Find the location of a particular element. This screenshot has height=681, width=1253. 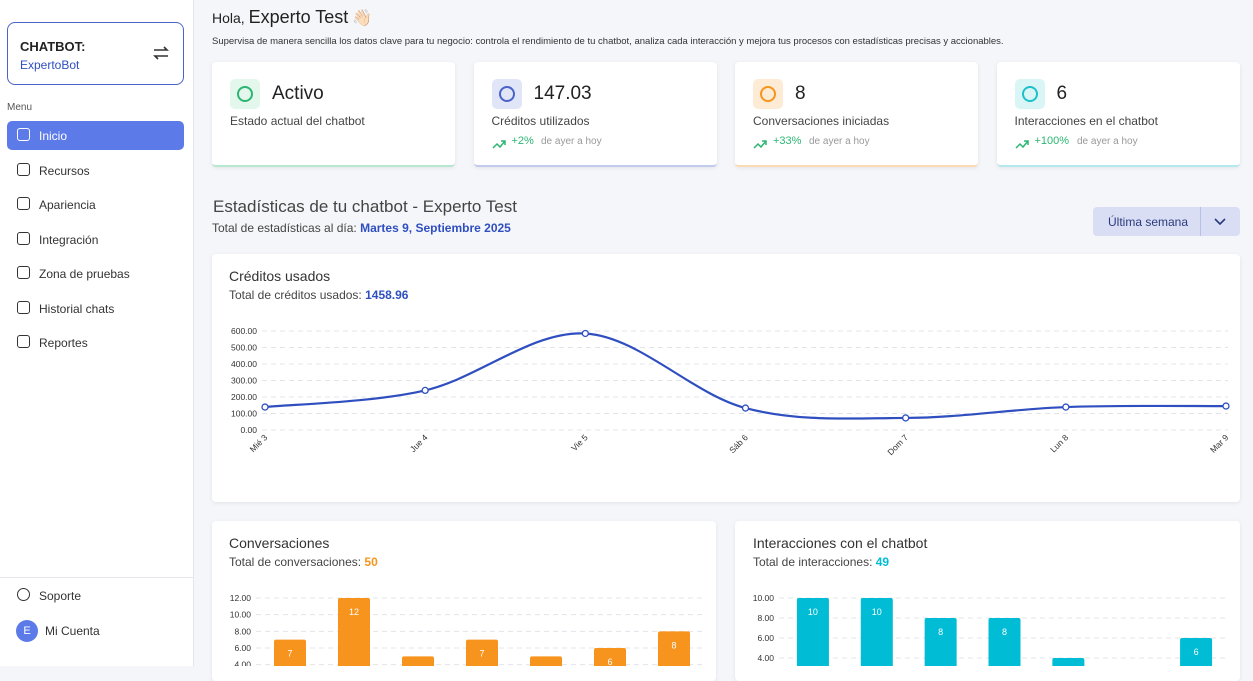

chart-subtitle: Total de interacciones: 49 is located at coordinates (821, 562).